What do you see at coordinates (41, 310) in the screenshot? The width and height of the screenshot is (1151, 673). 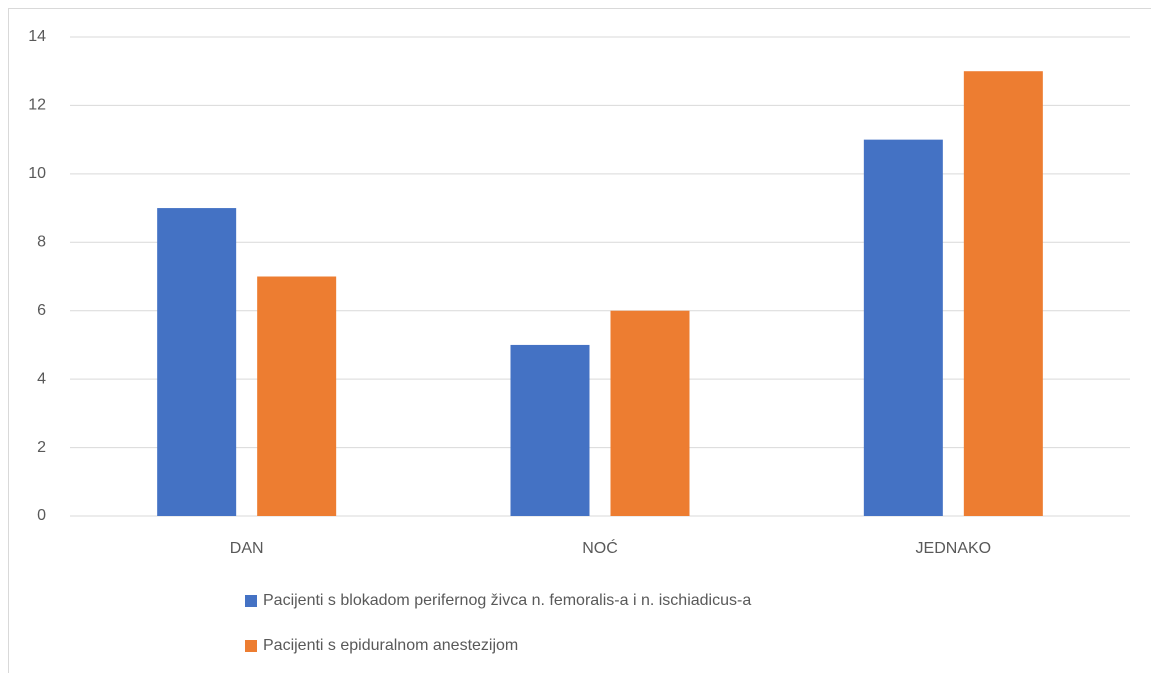 I see `y-tick-label: 6` at bounding box center [41, 310].